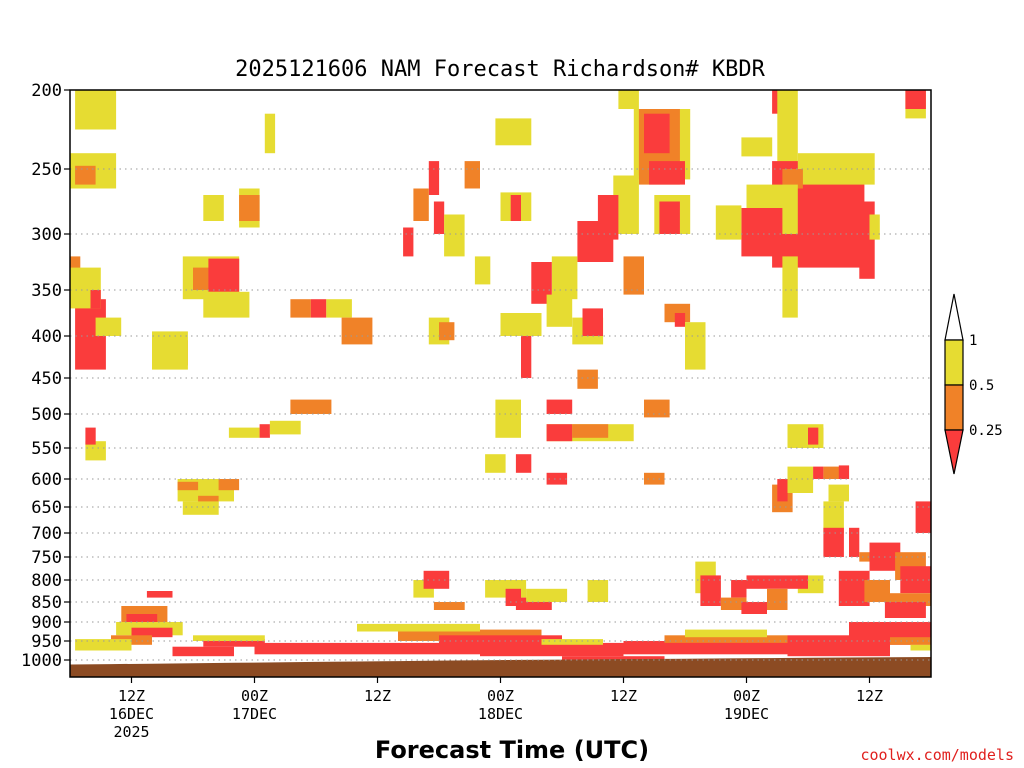 The height and width of the screenshot is (768, 1024). Describe the element at coordinates (46, 170) in the screenshot. I see `y-tick-label: 250` at that location.